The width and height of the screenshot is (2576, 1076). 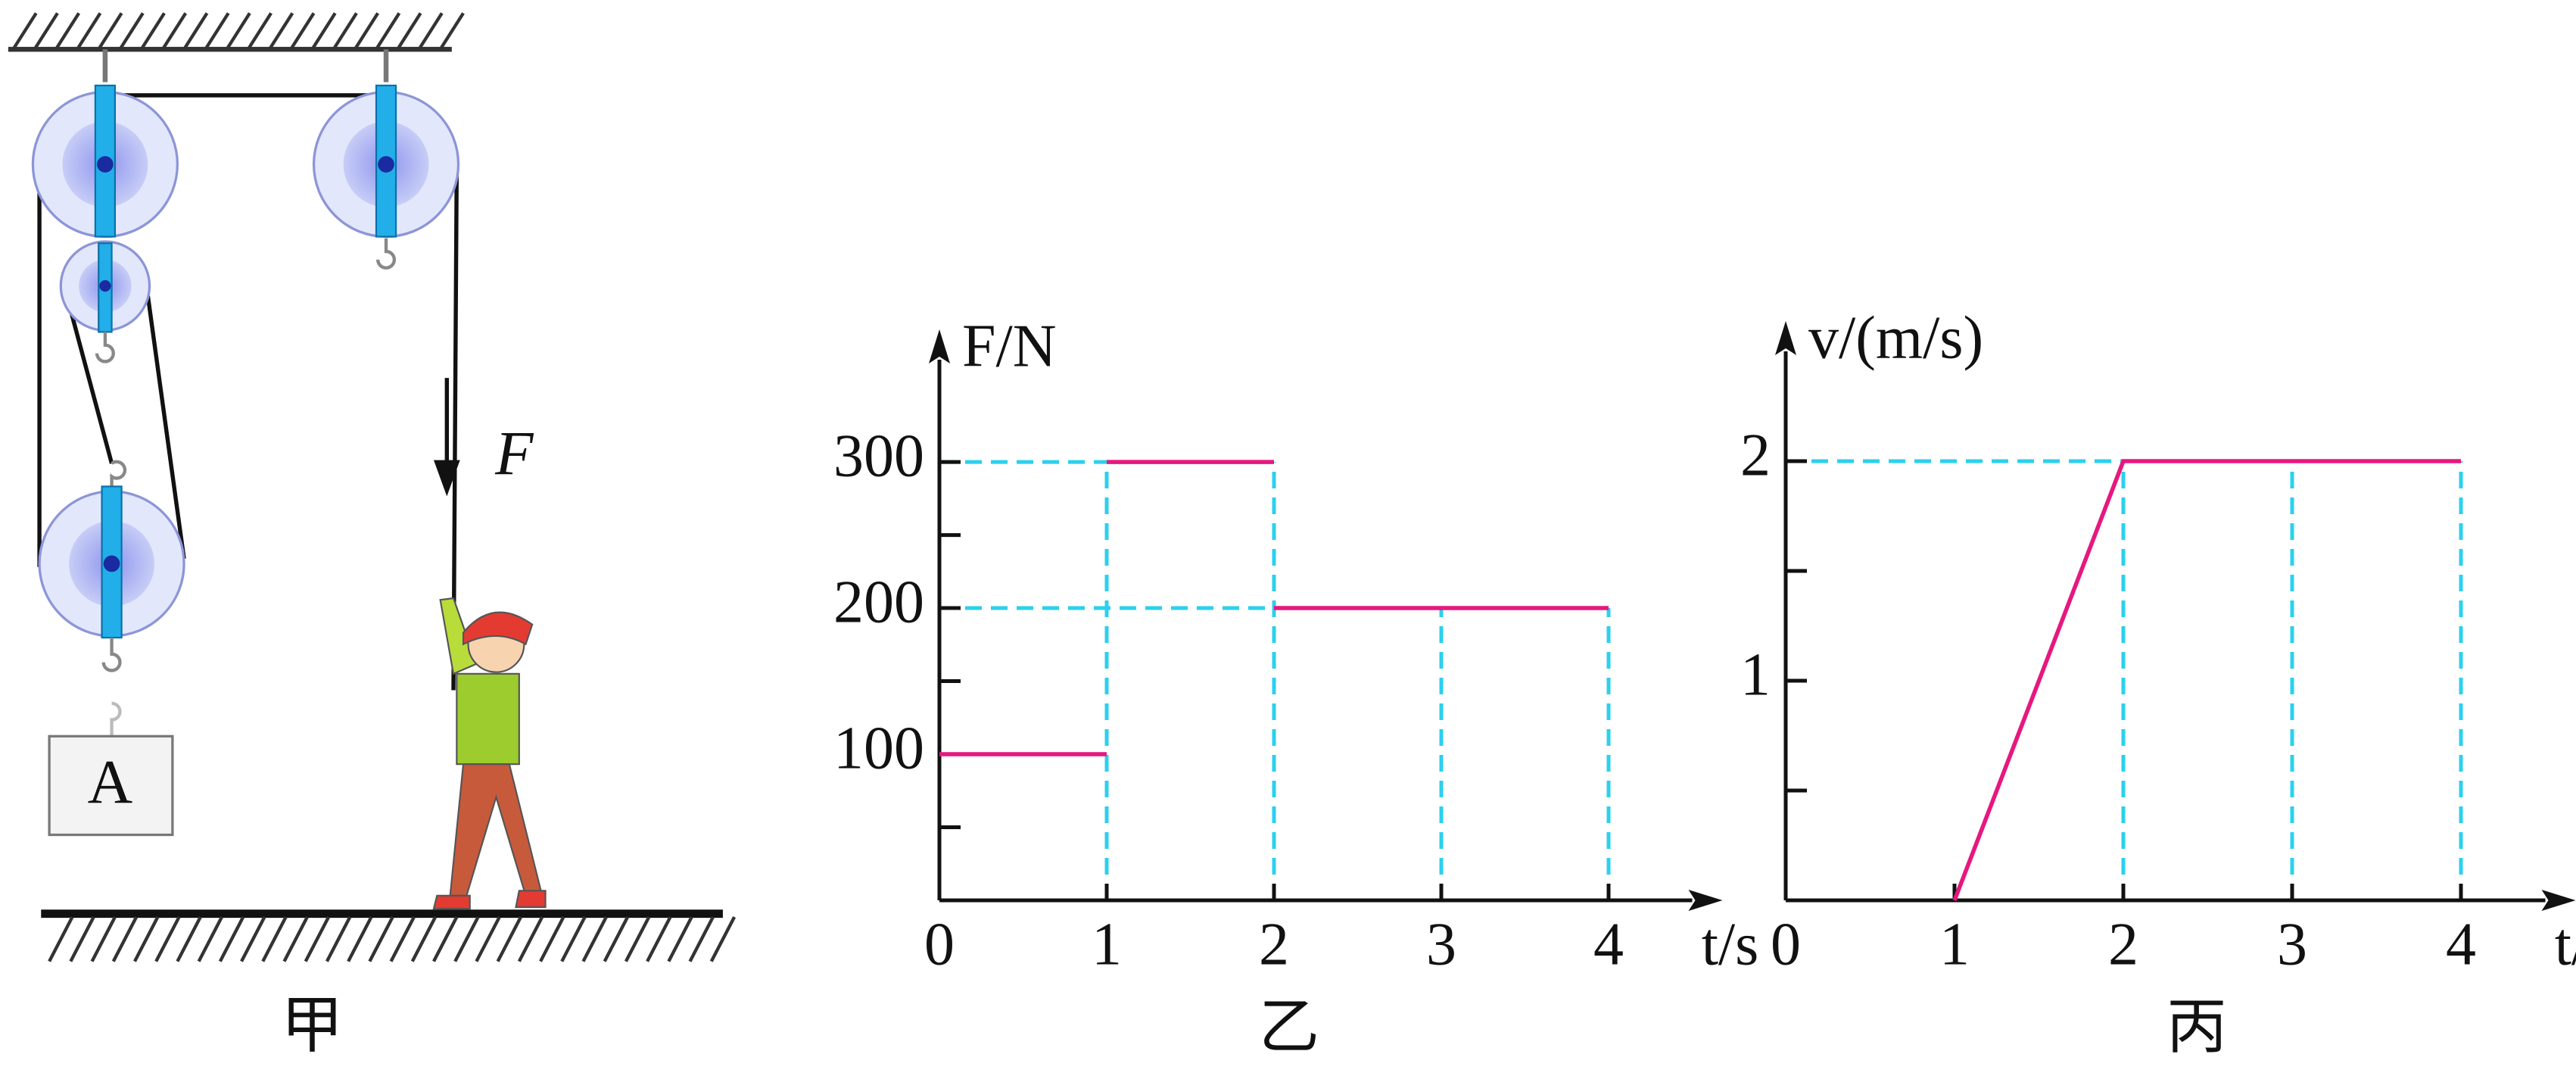 I want to click on block-label: A, so click(x=110, y=782).